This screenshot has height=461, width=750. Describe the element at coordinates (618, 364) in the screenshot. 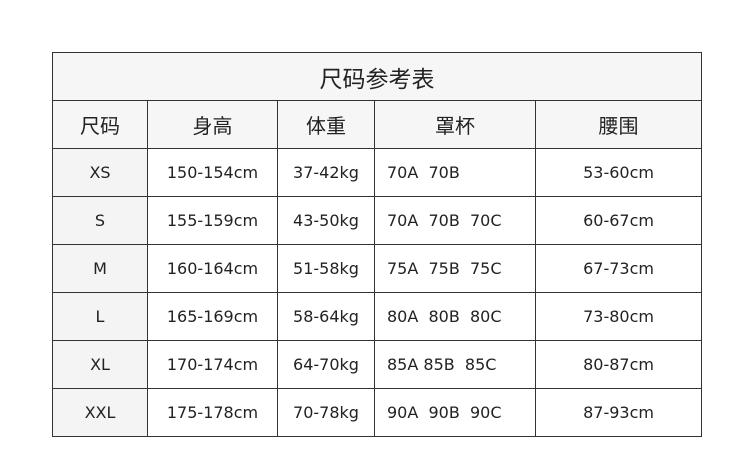

I see `cell-waist: 80-87cm` at that location.